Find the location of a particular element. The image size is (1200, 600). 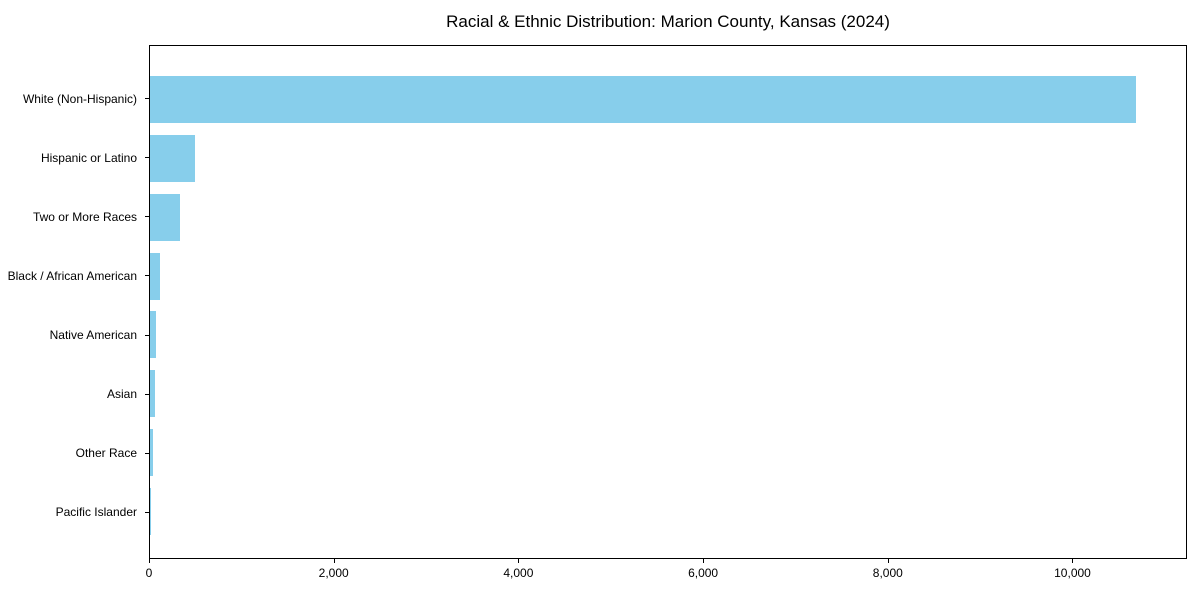

y-axis-label: Two or More Races is located at coordinates (84, 216).